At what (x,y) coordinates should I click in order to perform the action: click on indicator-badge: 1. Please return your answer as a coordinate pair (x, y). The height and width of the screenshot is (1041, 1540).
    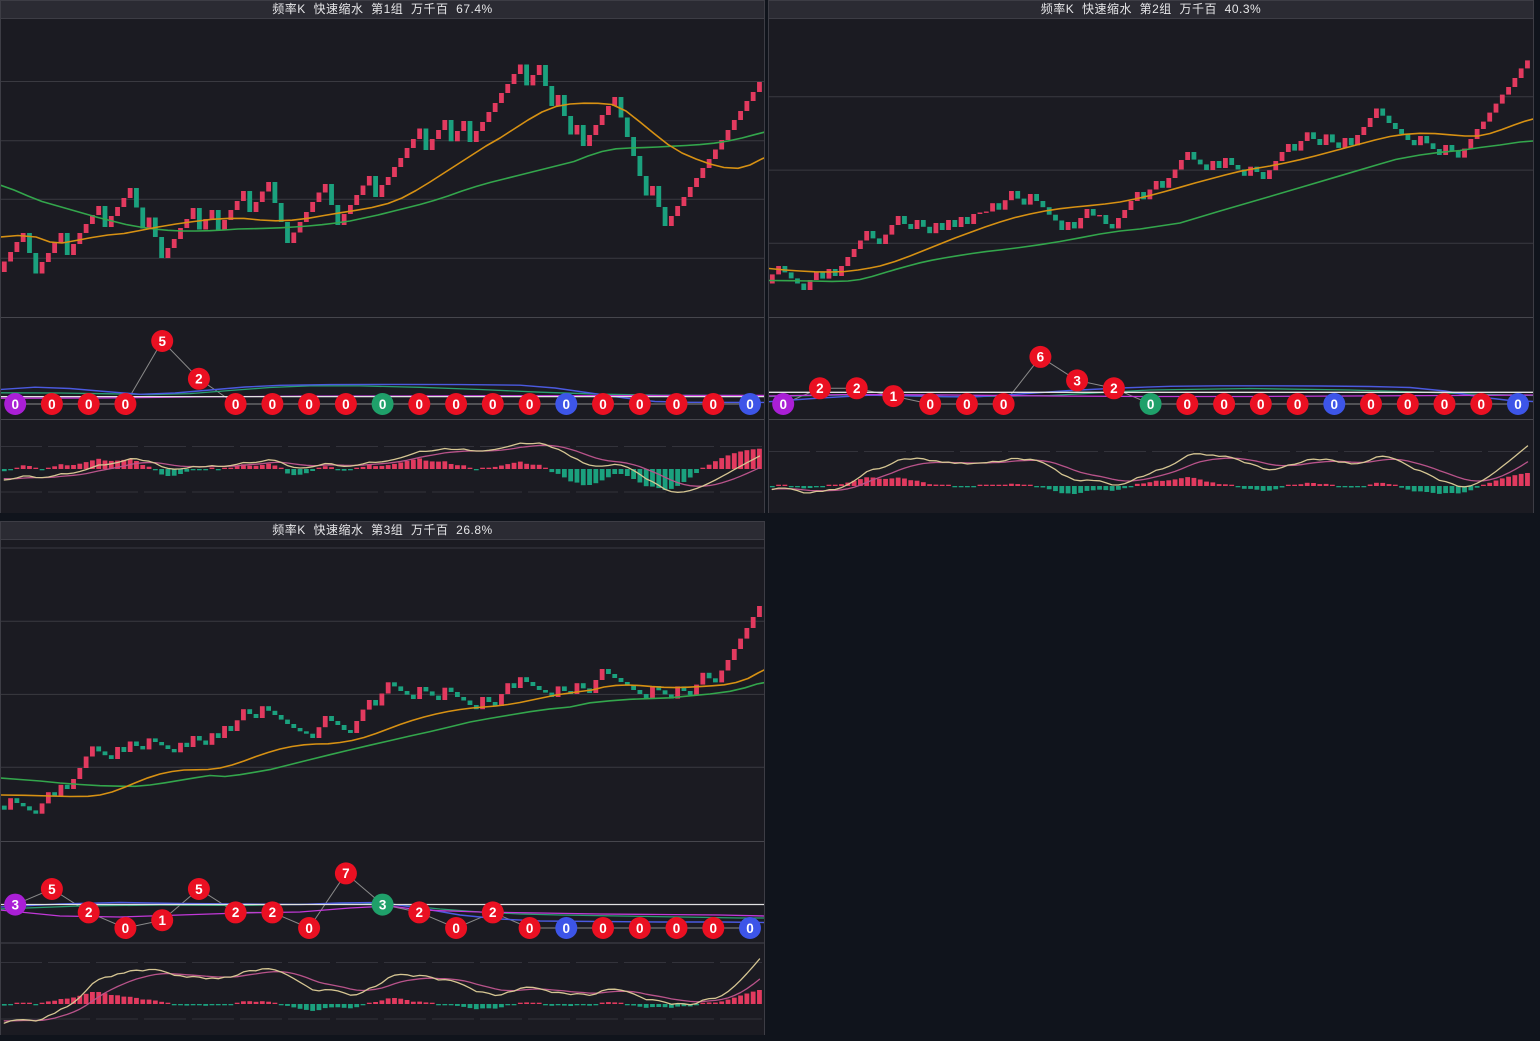
    Looking at the image, I should click on (162, 920).